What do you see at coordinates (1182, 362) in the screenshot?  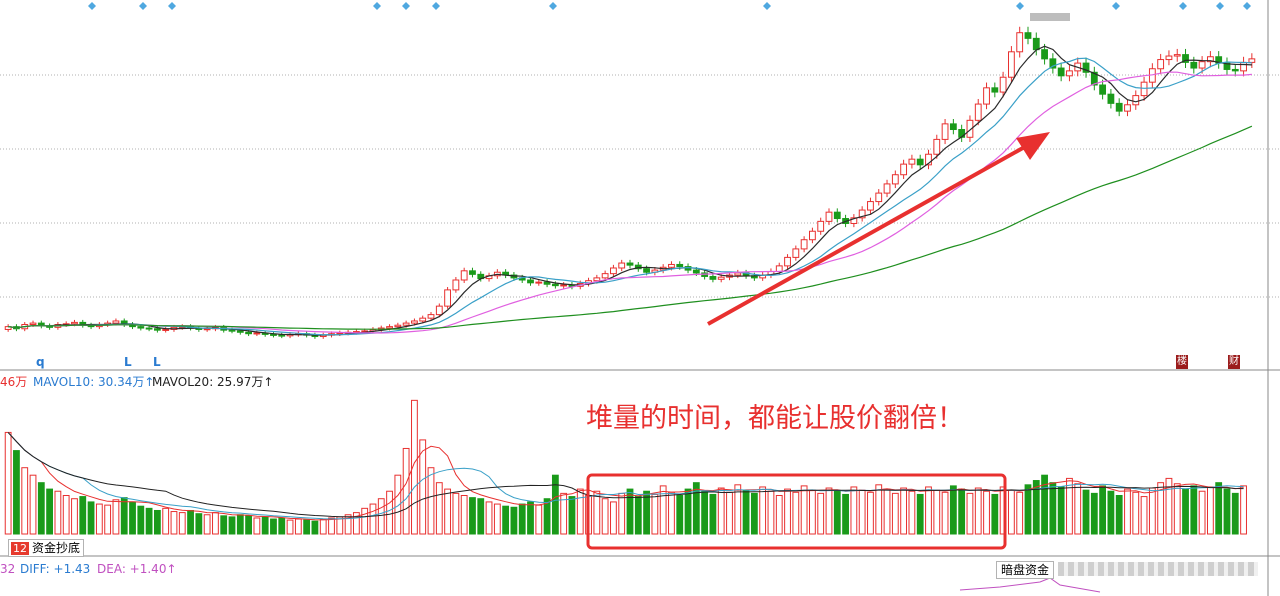 I see `corner-tag-0: 楼` at bounding box center [1182, 362].